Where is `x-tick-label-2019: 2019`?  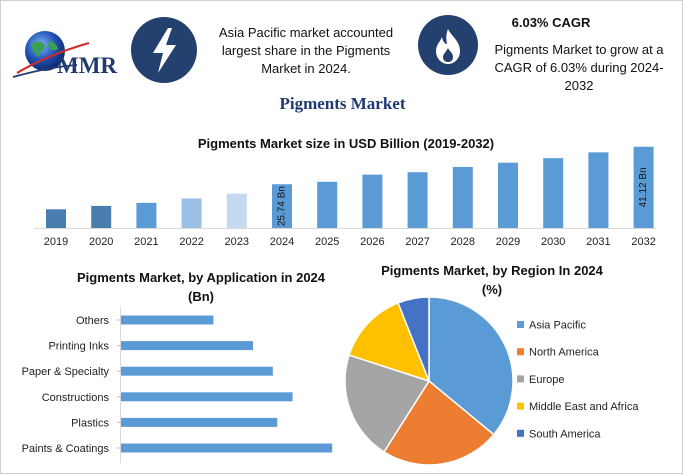
x-tick-label-2019: 2019 is located at coordinates (56, 242).